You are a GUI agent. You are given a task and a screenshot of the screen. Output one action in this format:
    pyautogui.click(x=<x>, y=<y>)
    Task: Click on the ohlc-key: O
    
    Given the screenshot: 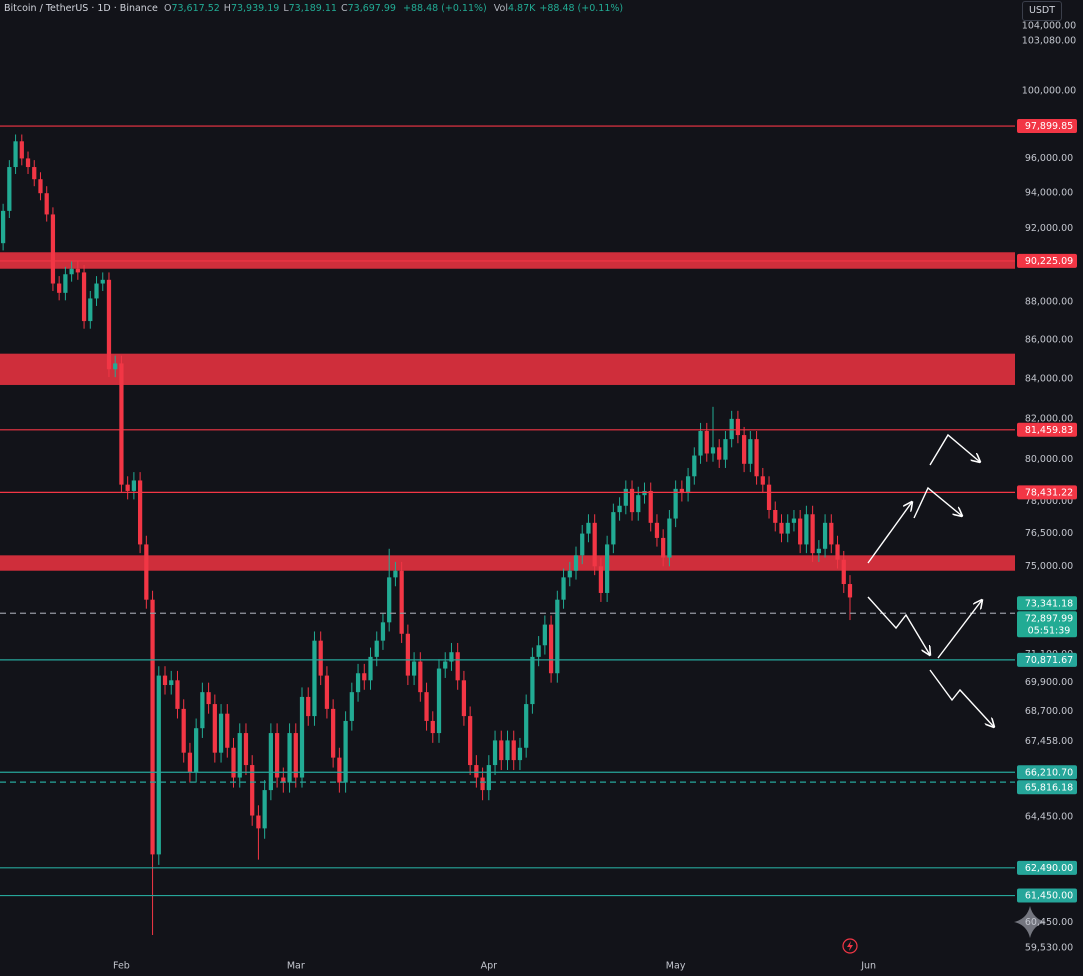 What is the action you would take?
    pyautogui.click(x=167, y=8)
    